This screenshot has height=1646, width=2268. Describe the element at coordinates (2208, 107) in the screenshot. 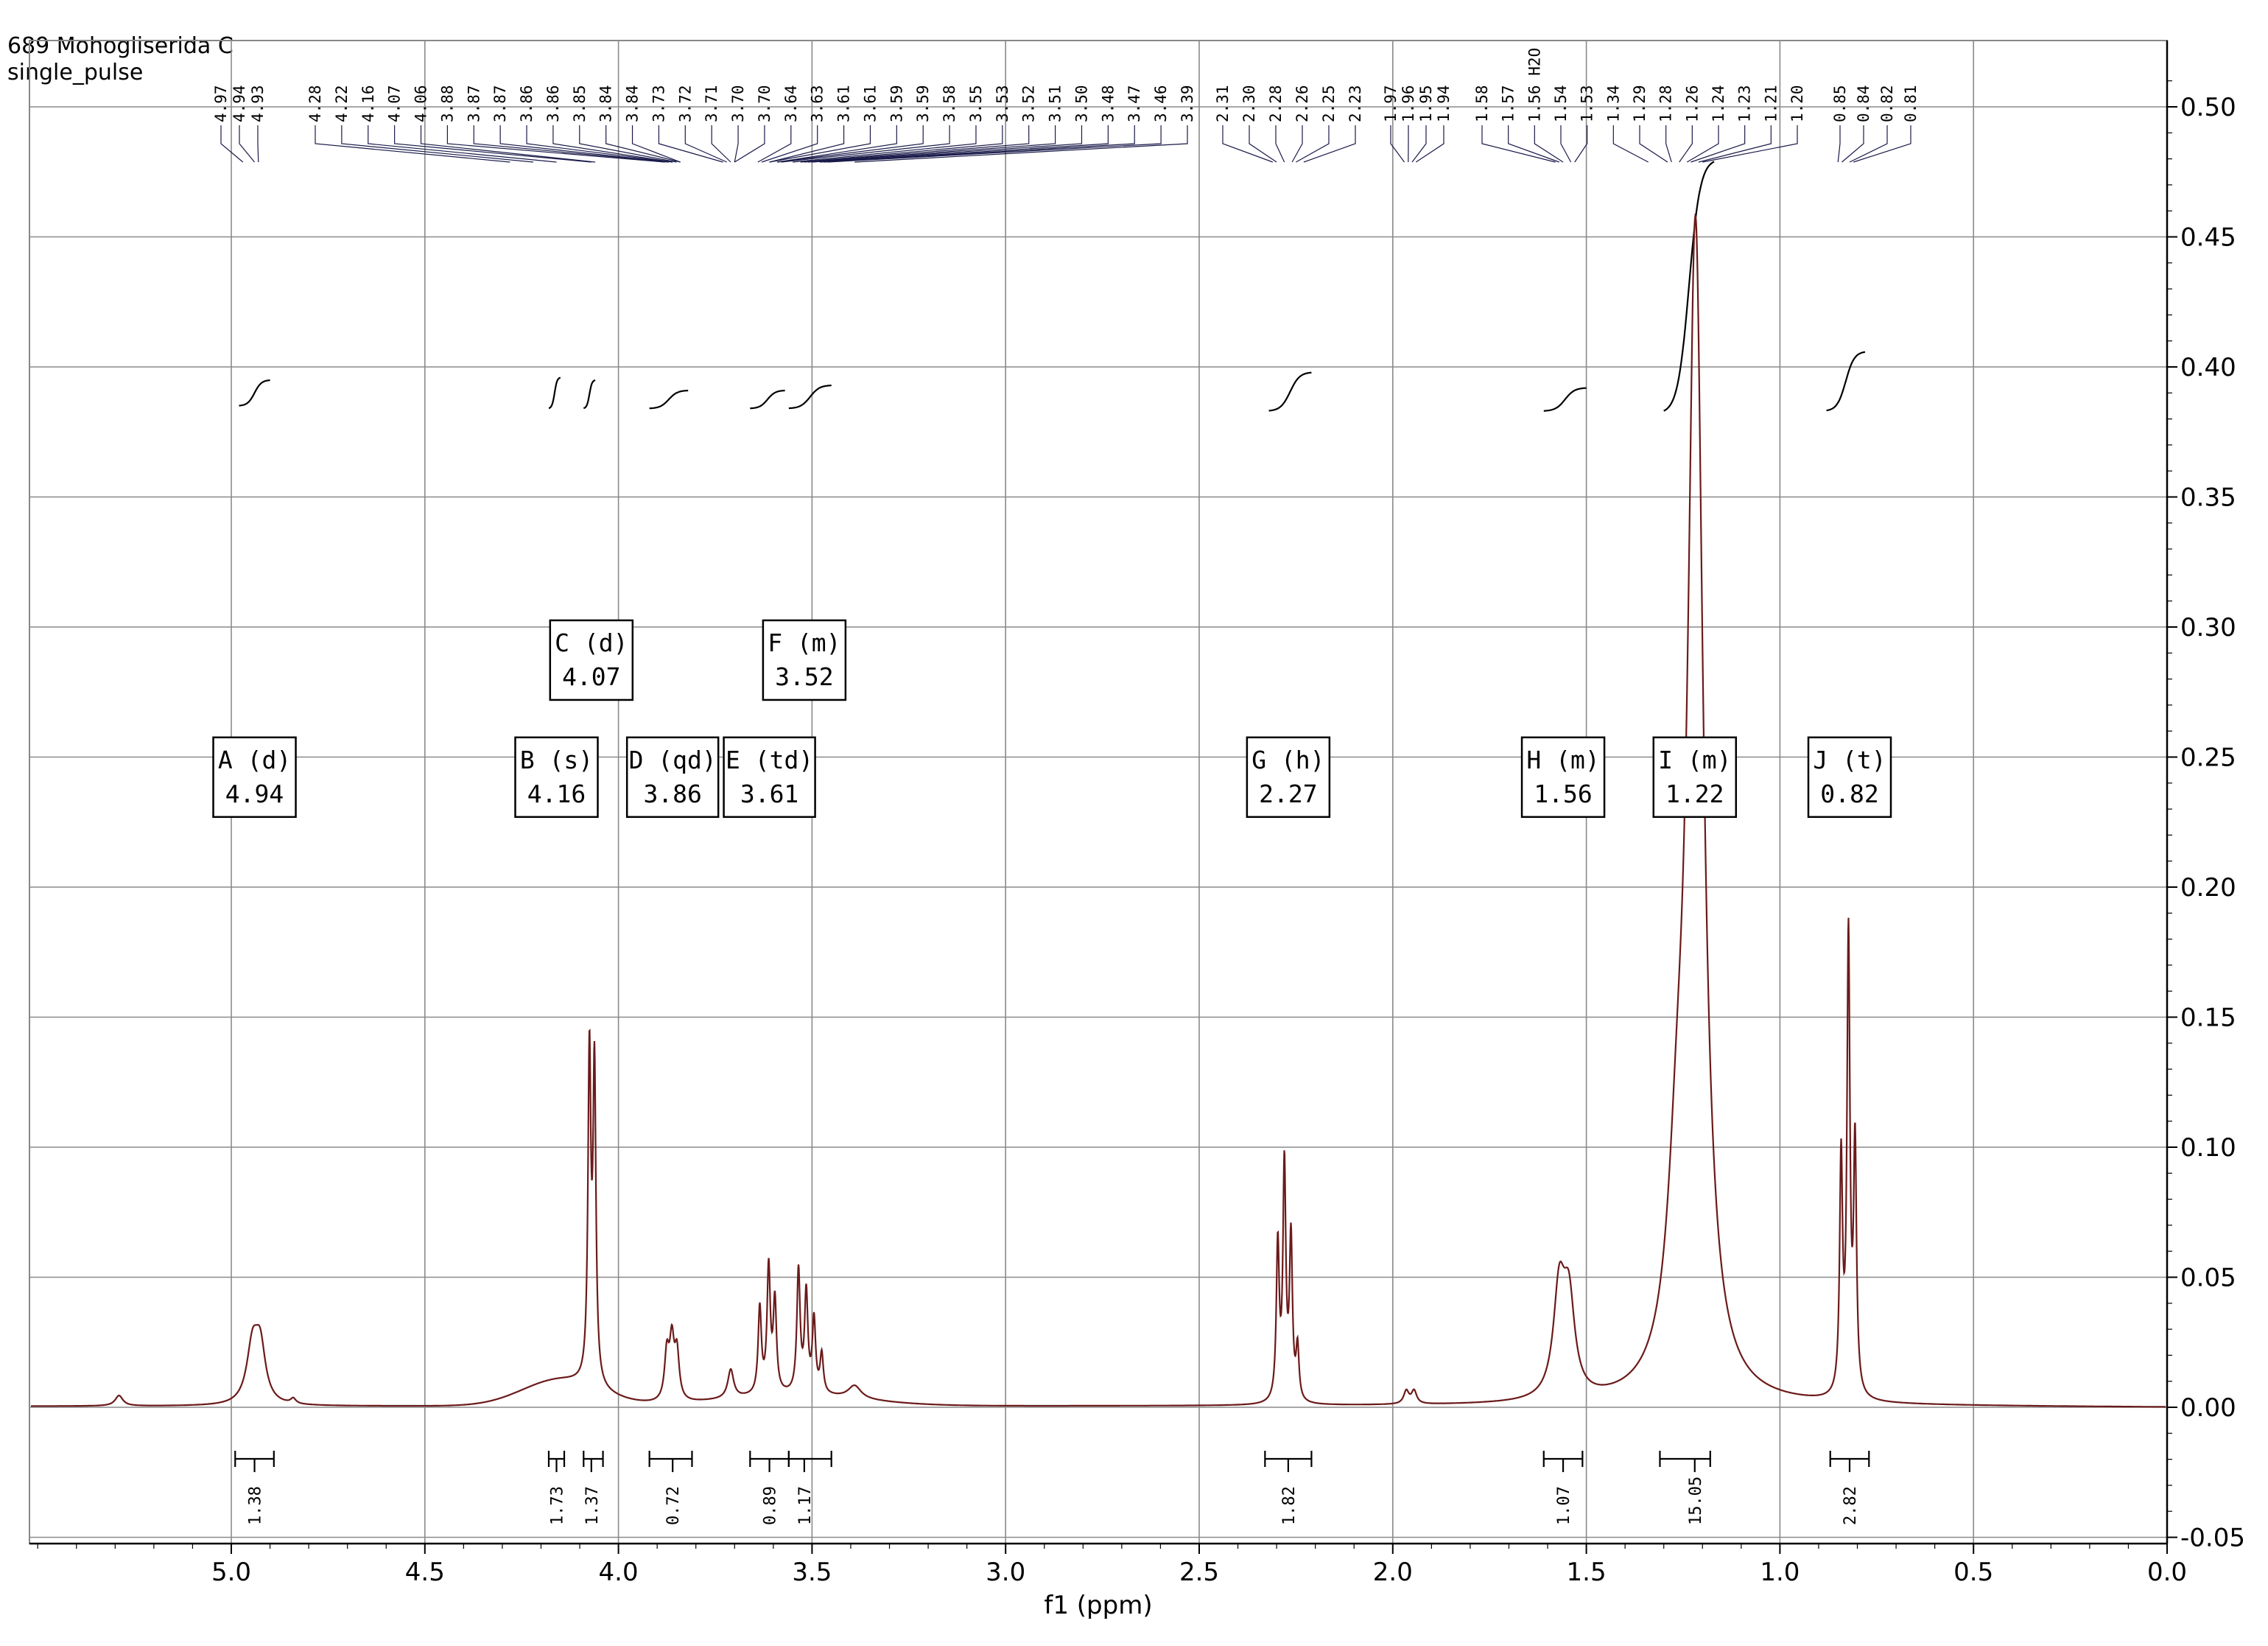

I see `y-tick-label: 0.50` at that location.